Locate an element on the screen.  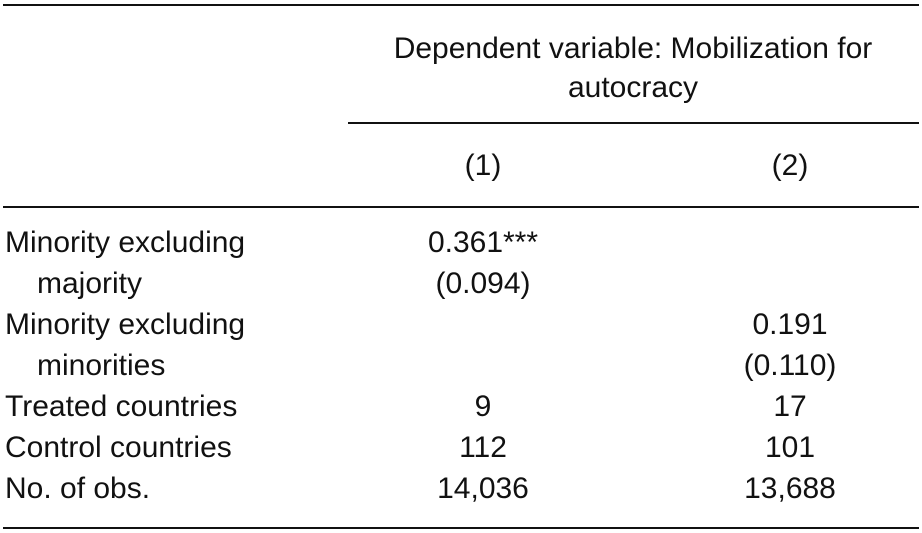
row-label: Treated countries is located at coordinates (121, 406).